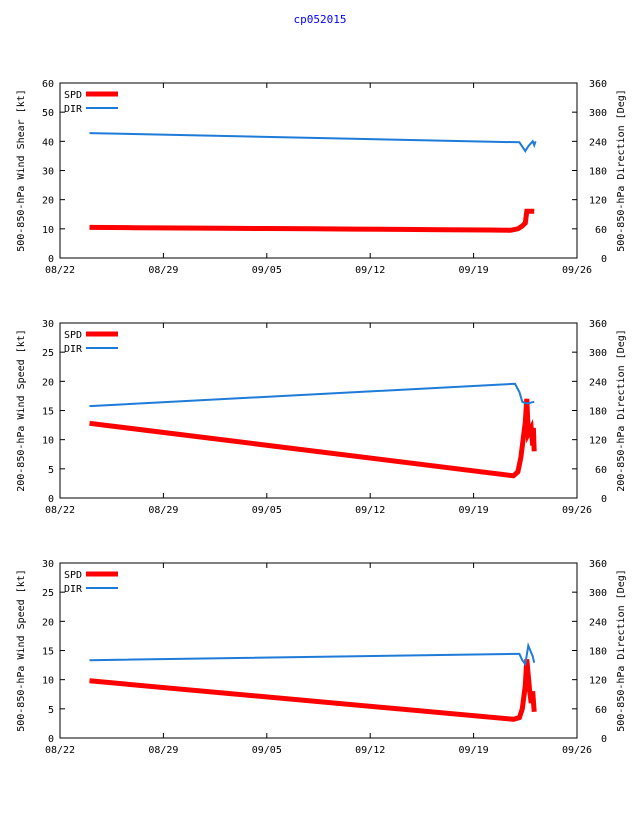 The image size is (640, 820). What do you see at coordinates (320, 19) in the screenshot?
I see `figure-title: cp052015` at bounding box center [320, 19].